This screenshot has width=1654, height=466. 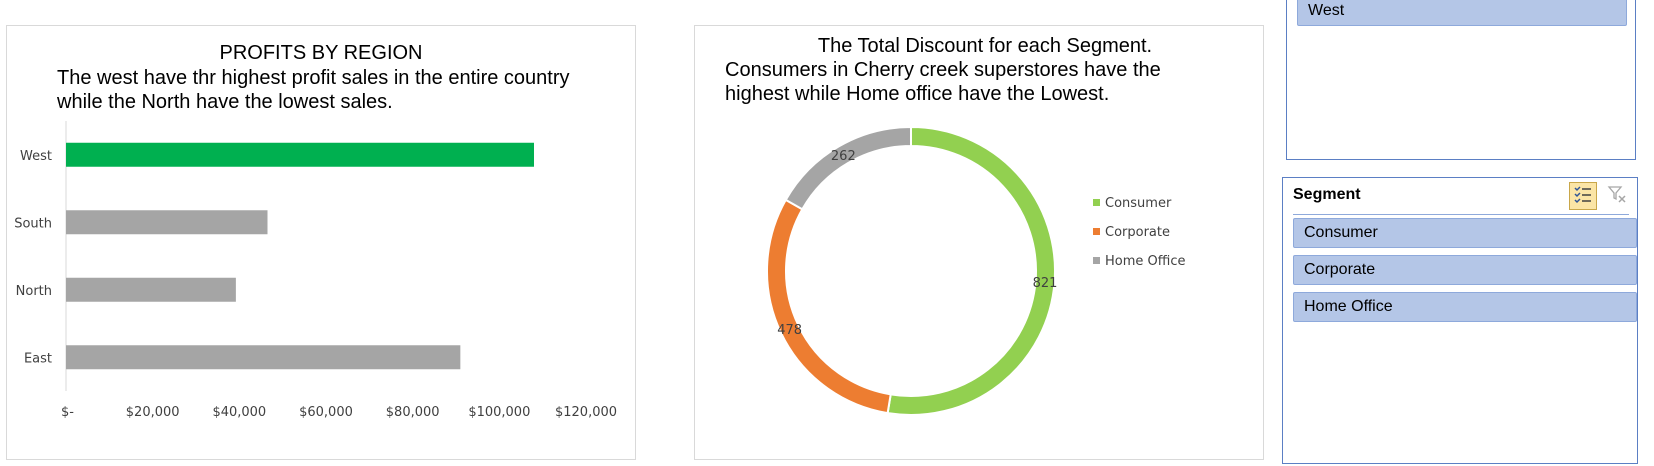 I want to click on multi-select-button, so click(x=1583, y=196).